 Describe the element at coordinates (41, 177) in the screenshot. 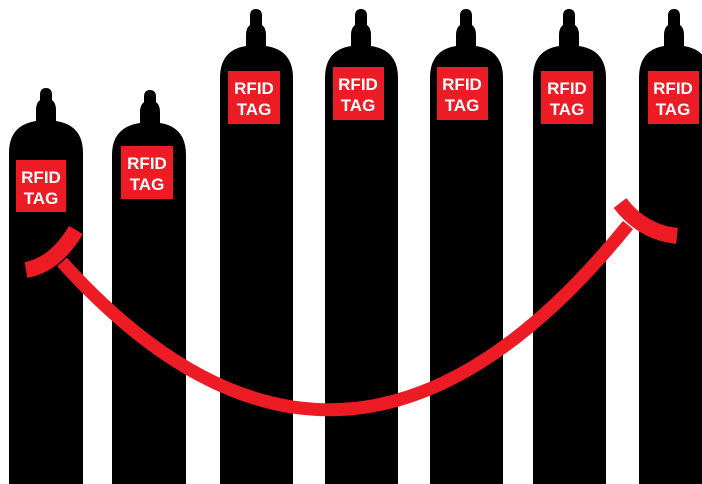

I see `rfid-tag-1-line1: RFID` at that location.